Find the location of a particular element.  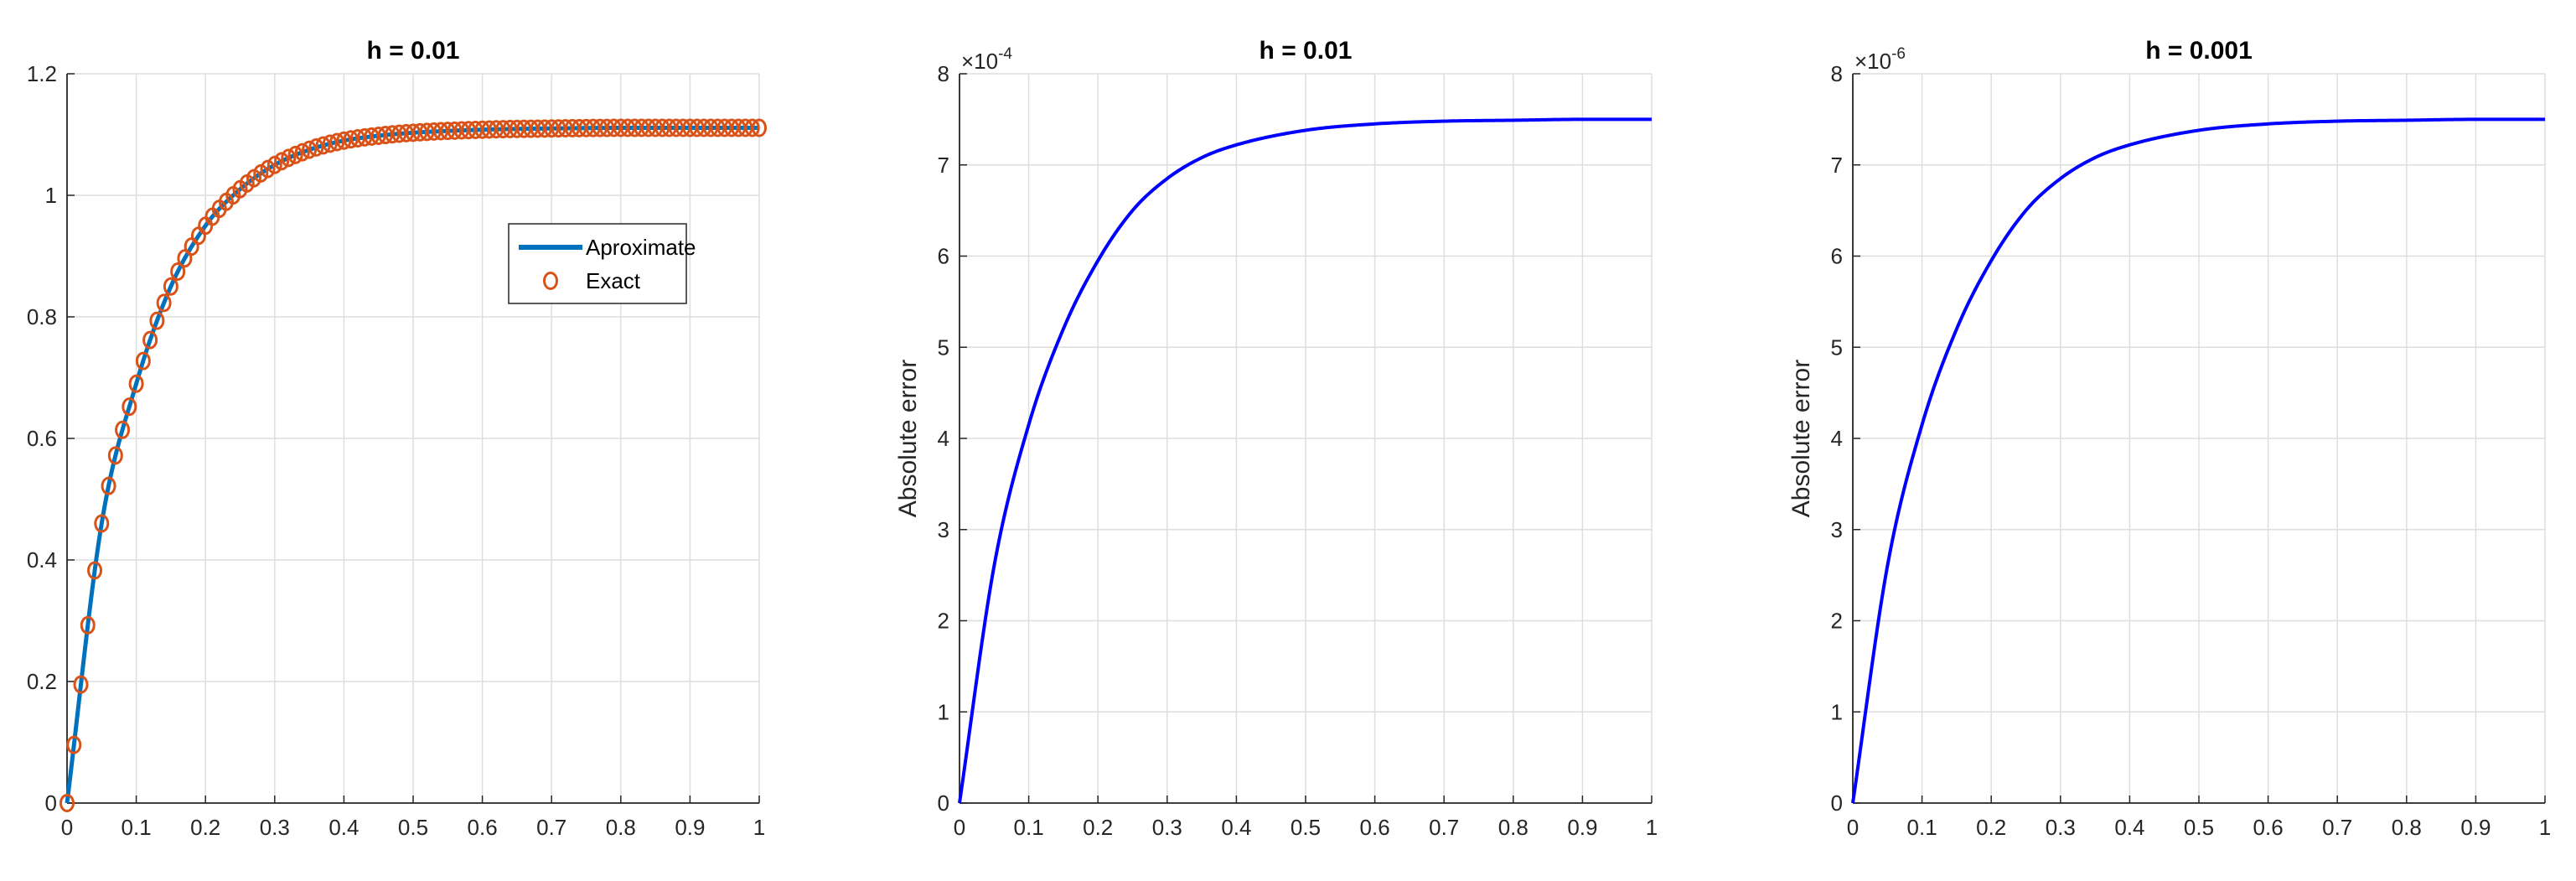

y-tick-label: 0 is located at coordinates (943, 803).